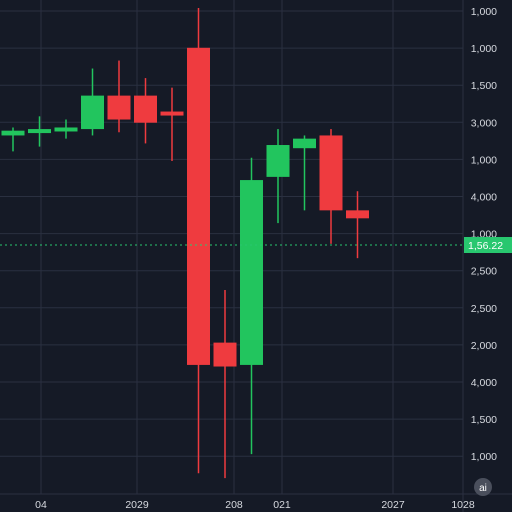  What do you see at coordinates (393, 505) in the screenshot?
I see `x-tick-label: 2027` at bounding box center [393, 505].